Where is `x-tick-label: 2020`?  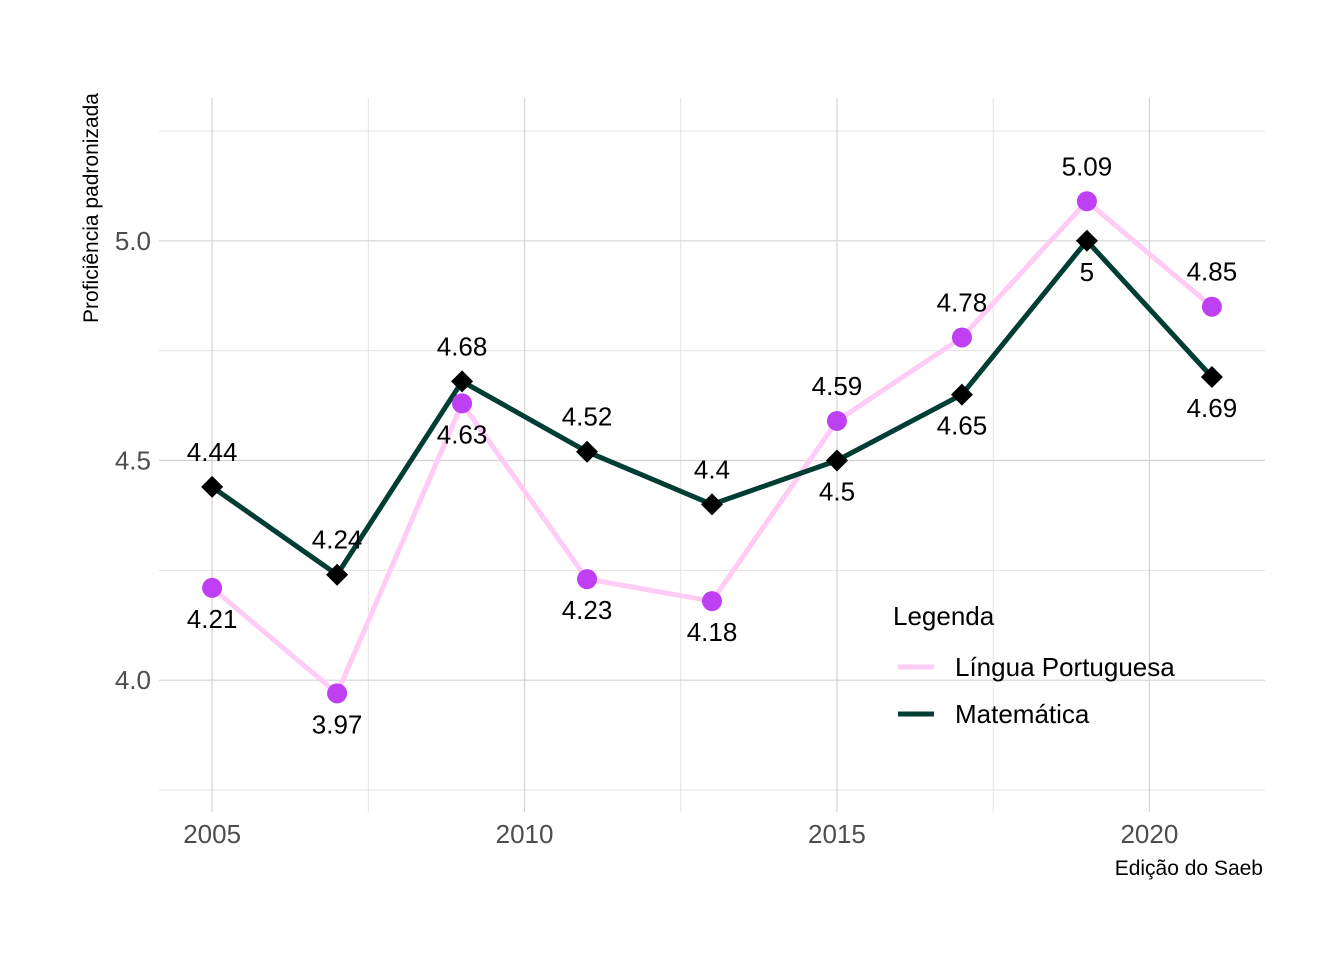
x-tick-label: 2020 is located at coordinates (1149, 834).